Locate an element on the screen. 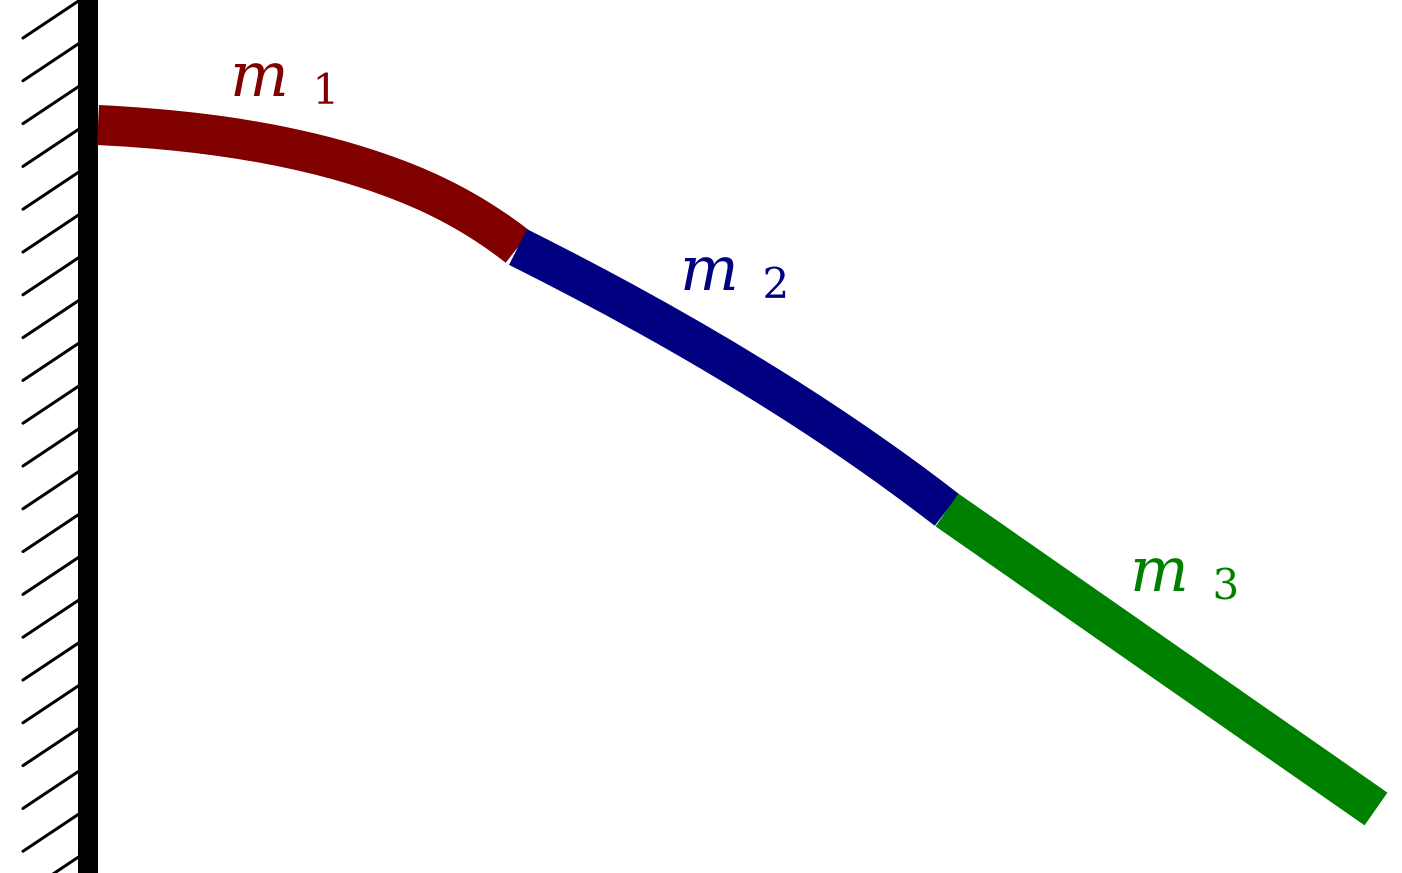  label-m3: m 3 is located at coordinates (1184, 571).